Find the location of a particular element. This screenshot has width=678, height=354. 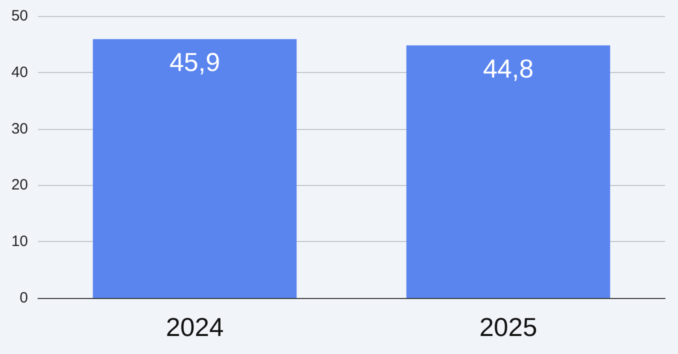

x-tick-label: 2025 is located at coordinates (508, 327).